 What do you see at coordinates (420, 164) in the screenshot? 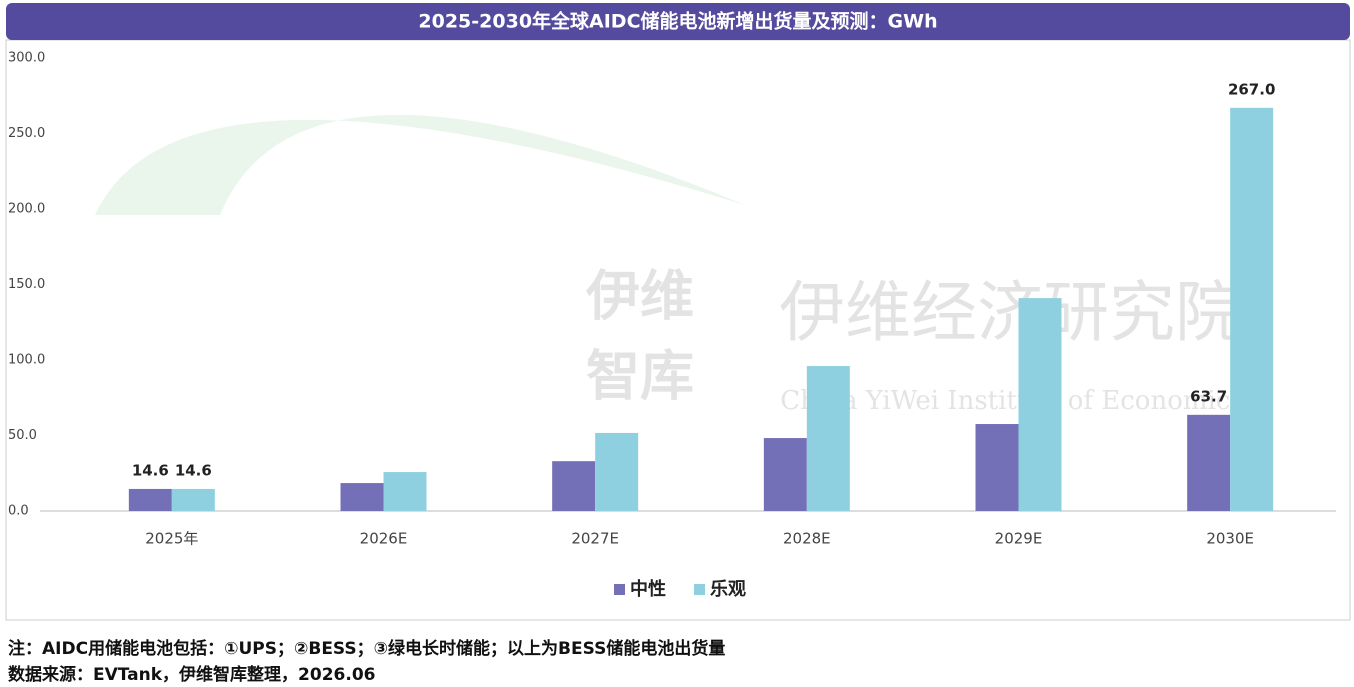
I see `watermark-arc` at bounding box center [420, 164].